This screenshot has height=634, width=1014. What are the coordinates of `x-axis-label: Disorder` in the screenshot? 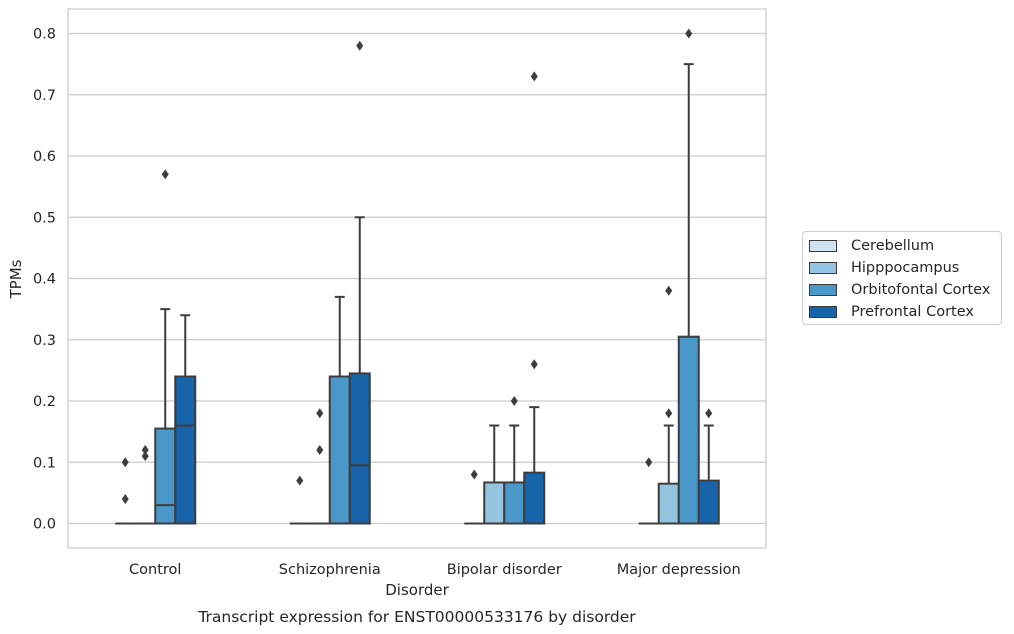 It's located at (417, 590).